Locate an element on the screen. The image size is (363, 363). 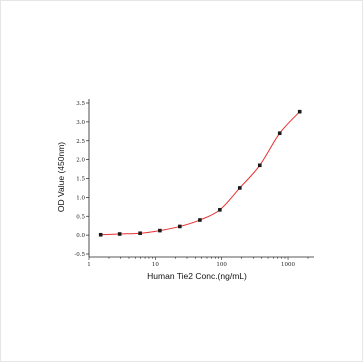
x-tick-label: 1000 is located at coordinates (288, 265).